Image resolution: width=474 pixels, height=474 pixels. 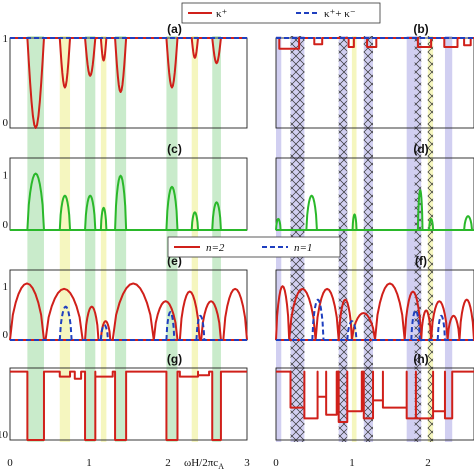 I want to click on legend-mid-blue-label: n=1, so click(x=303, y=248).